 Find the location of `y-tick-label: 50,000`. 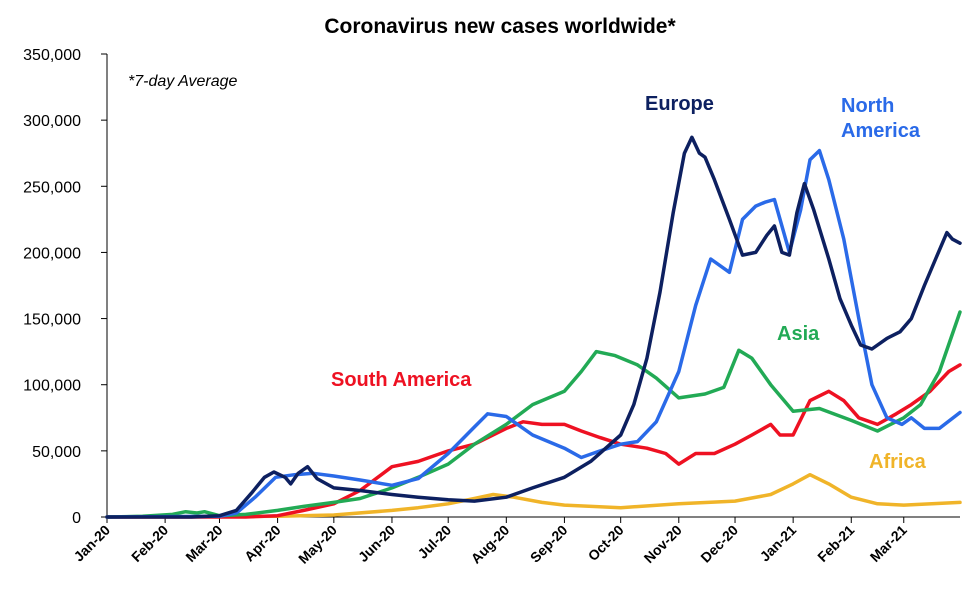

y-tick-label: 50,000 is located at coordinates (56, 452).